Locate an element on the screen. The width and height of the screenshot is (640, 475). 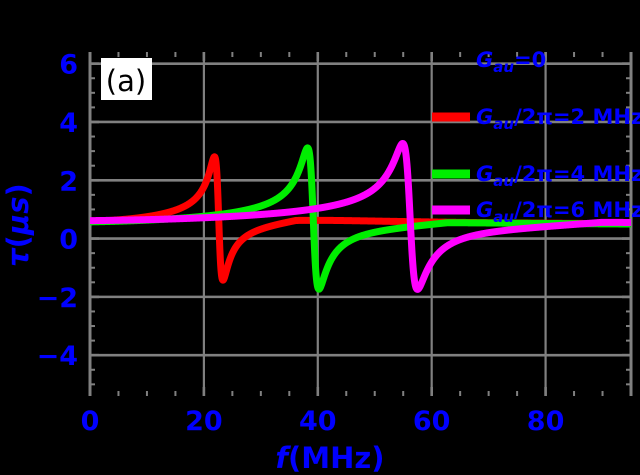
y-tick-label: −2 is located at coordinates (57, 298).